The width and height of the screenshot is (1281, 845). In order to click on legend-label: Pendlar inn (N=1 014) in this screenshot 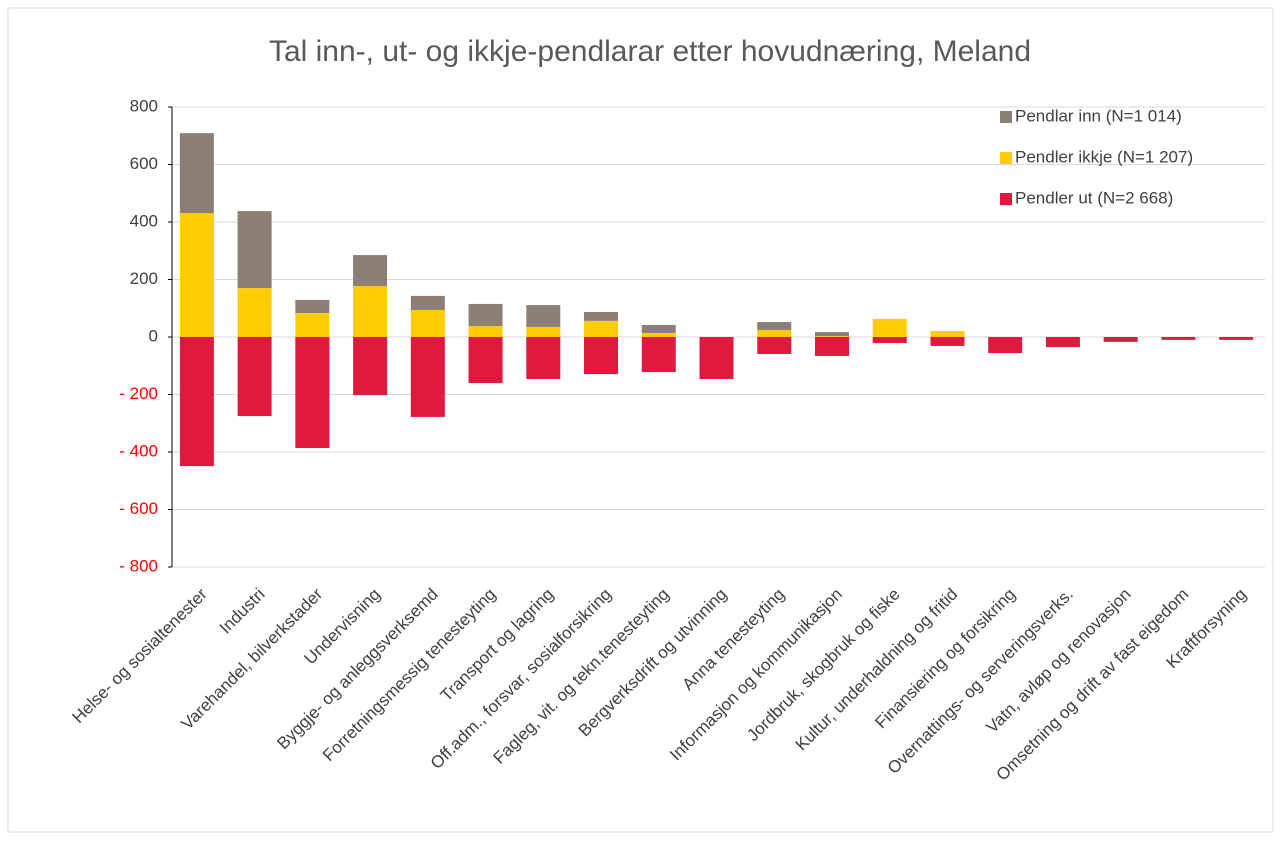, I will do `click(1098, 115)`.